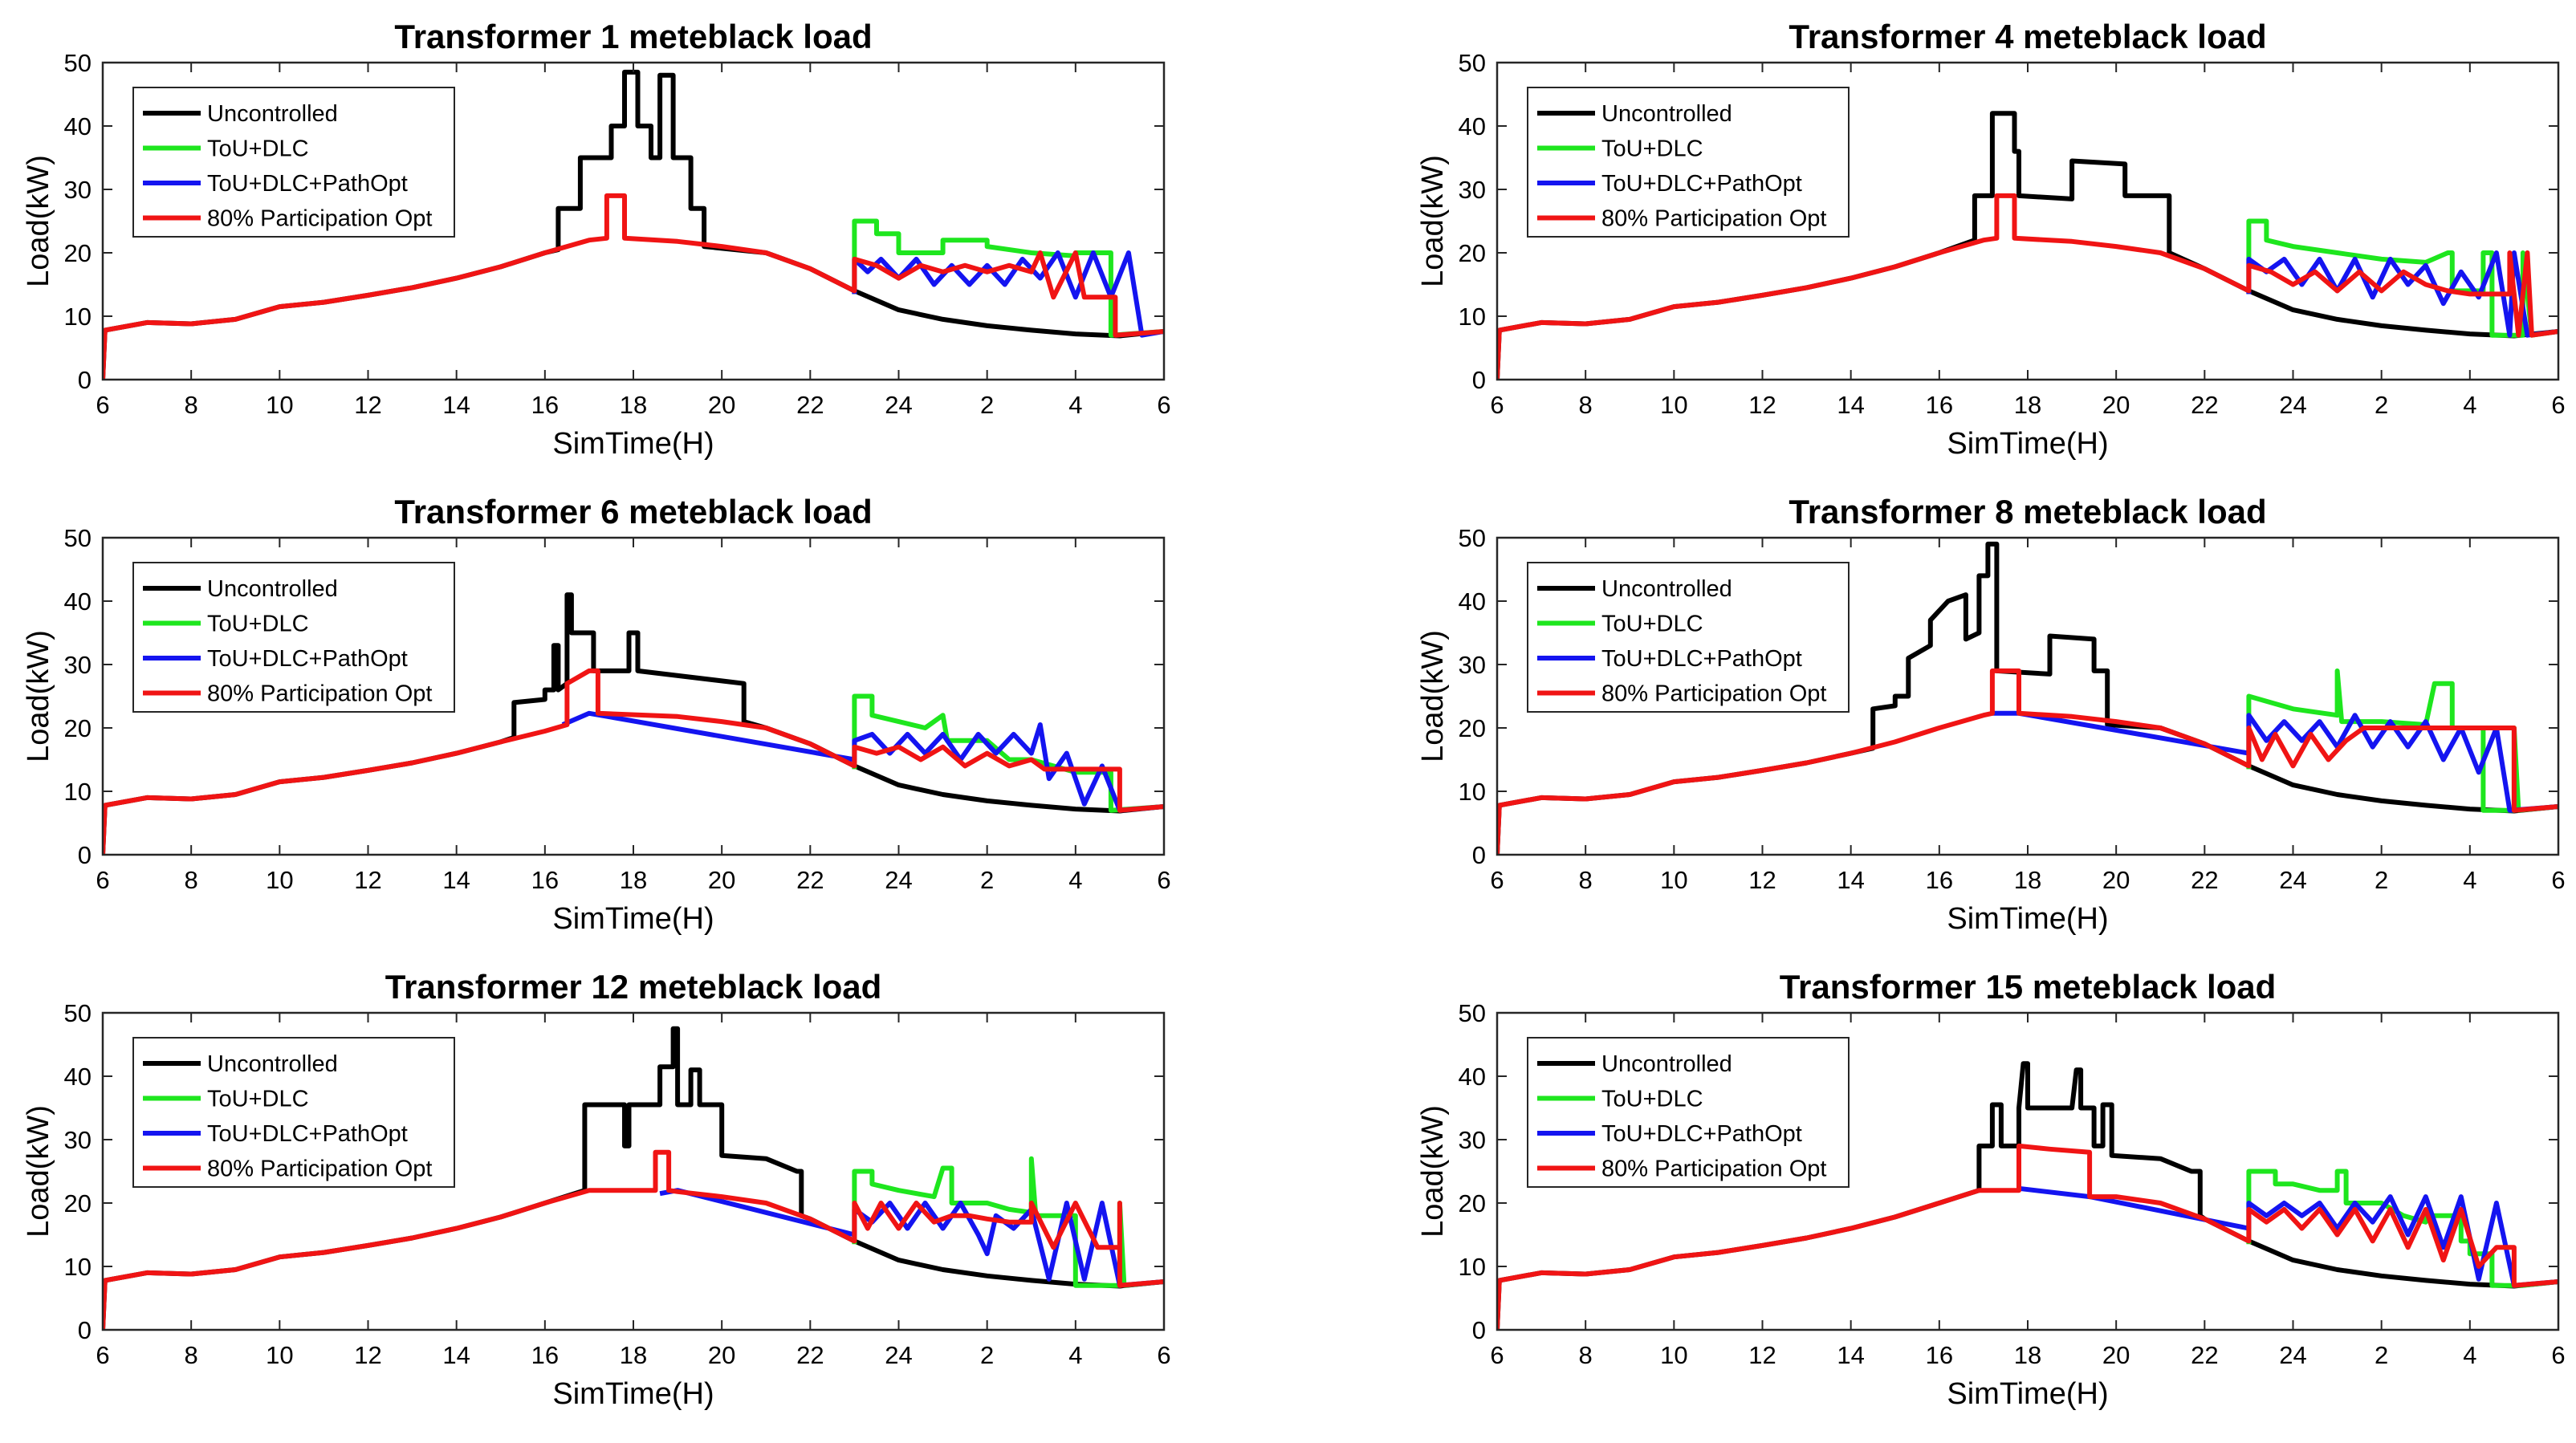 The height and width of the screenshot is (1443, 2576). What do you see at coordinates (633, 405) in the screenshot?
I see `x-tick-label: 18` at bounding box center [633, 405].